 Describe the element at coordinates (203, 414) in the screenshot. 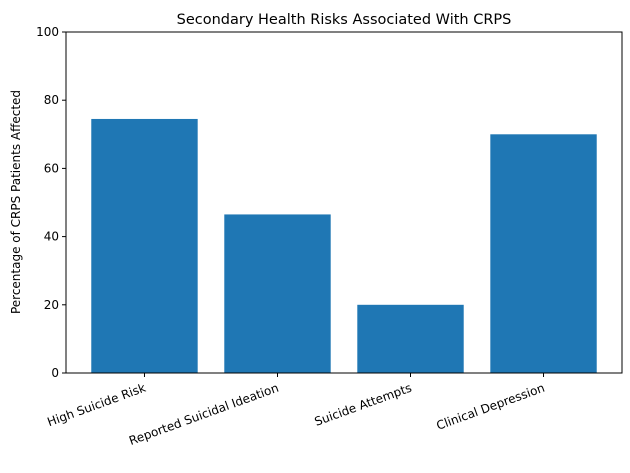

I see `x-tick-label: Reported Suicidal Ideation` at that location.